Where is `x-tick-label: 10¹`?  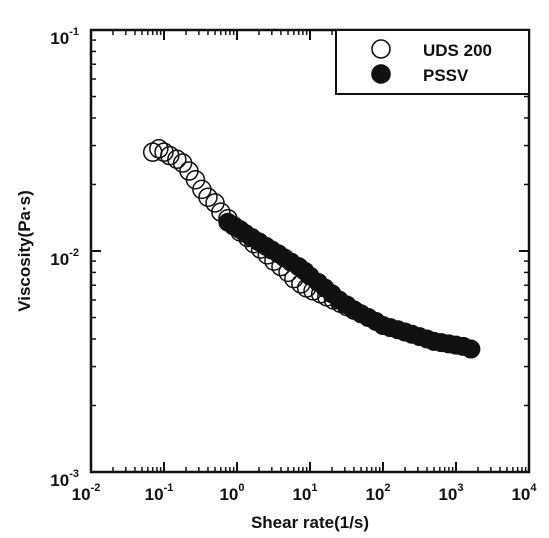 x-tick-label: 10¹ is located at coordinates (304, 493).